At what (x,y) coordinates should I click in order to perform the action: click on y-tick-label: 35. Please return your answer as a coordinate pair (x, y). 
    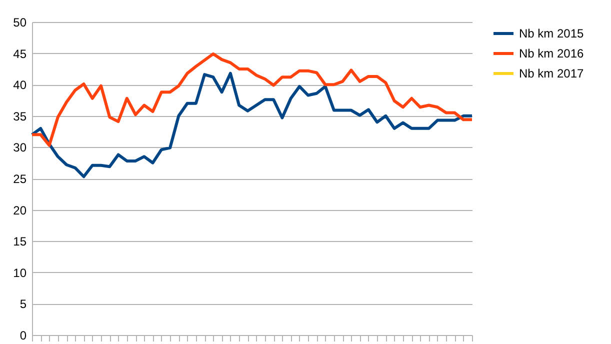
    Looking at the image, I should click on (20, 116).